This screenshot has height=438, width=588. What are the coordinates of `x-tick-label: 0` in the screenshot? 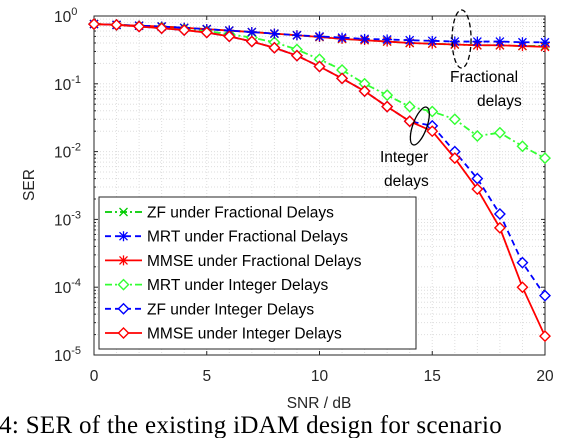 It's located at (94, 376).